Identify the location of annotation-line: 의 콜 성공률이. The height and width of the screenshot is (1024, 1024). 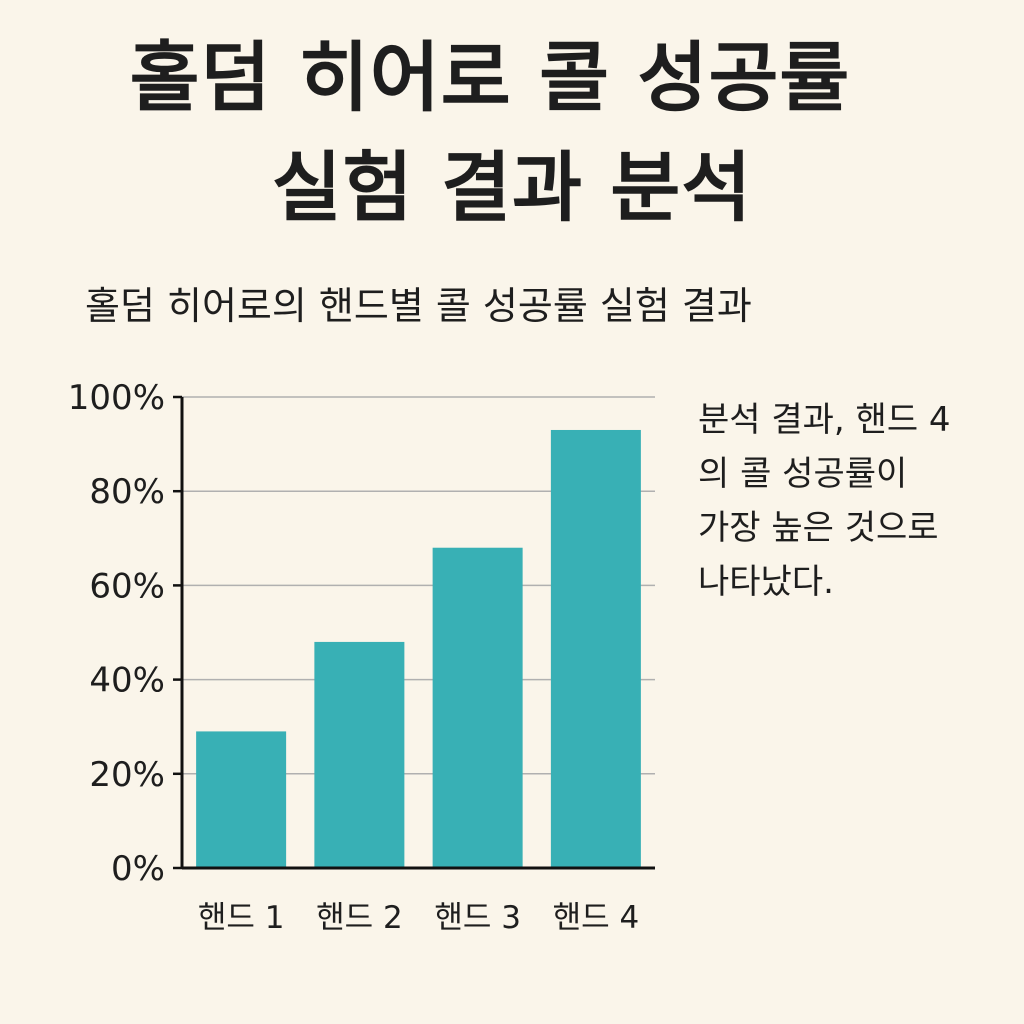
(803, 474).